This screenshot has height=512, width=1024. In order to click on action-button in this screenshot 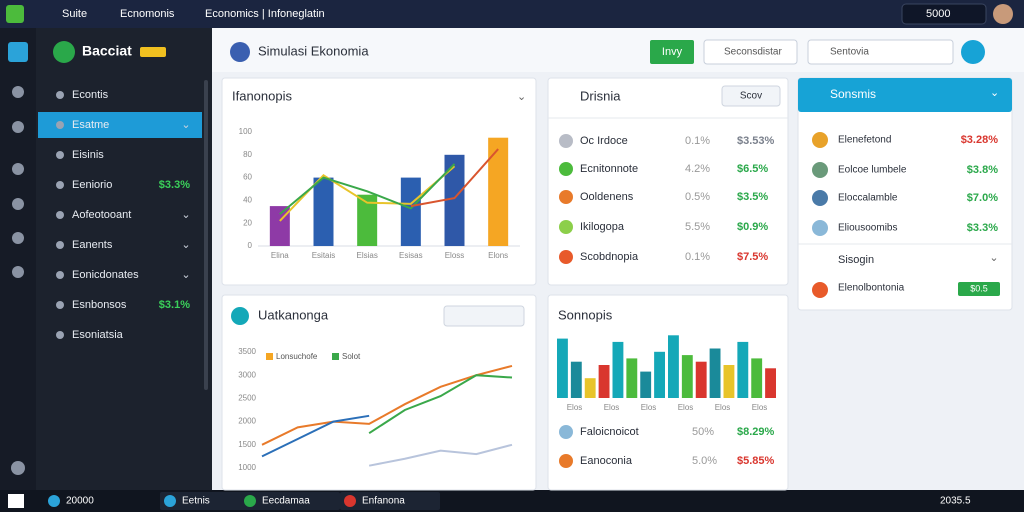, I will do `click(973, 52)`.